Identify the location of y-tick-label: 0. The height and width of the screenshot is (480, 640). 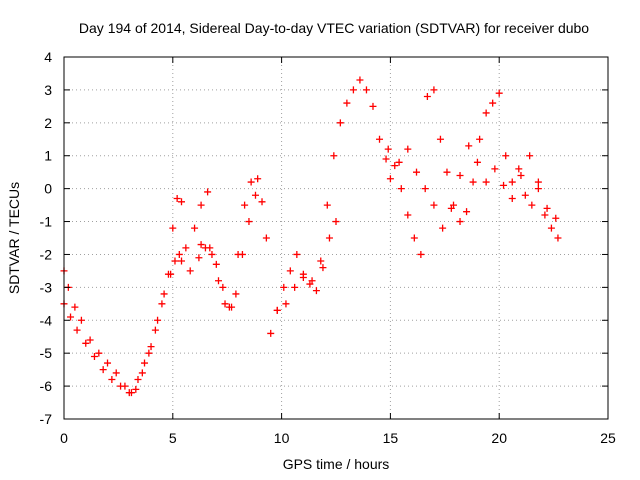
(48, 189).